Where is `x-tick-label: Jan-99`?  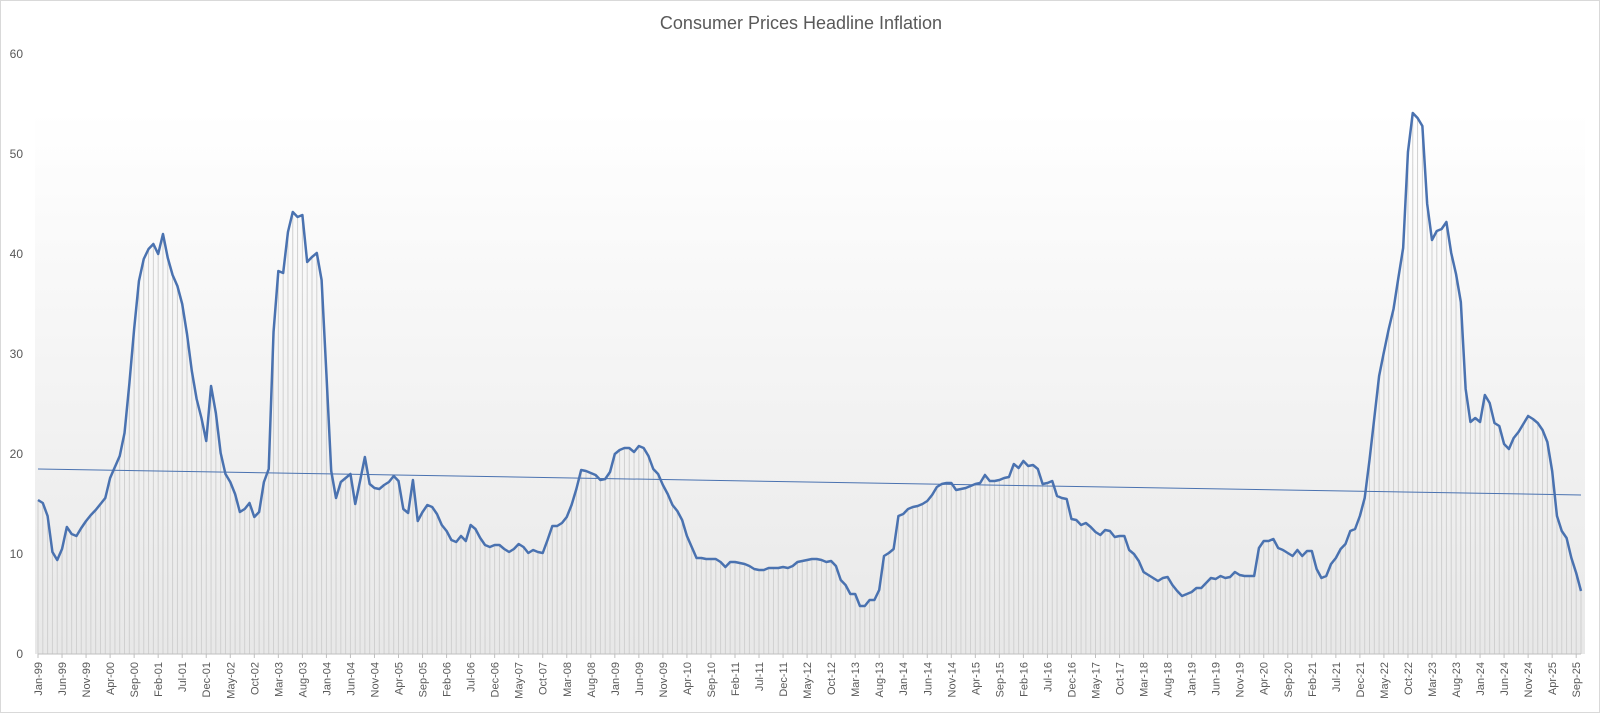
x-tick-label: Jan-99 is located at coordinates (39, 679).